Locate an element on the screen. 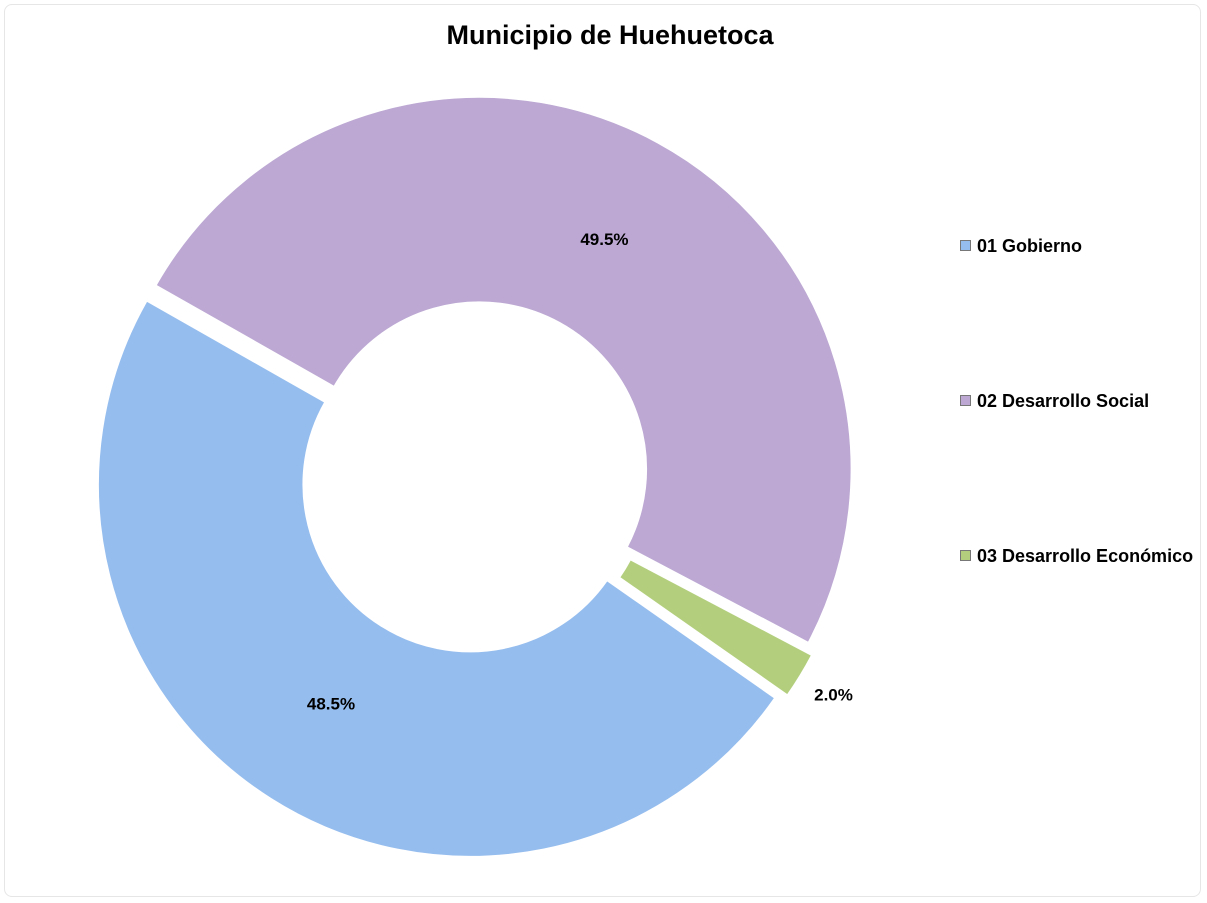 The width and height of the screenshot is (1207, 903). data-label: 2.0% is located at coordinates (833, 694).